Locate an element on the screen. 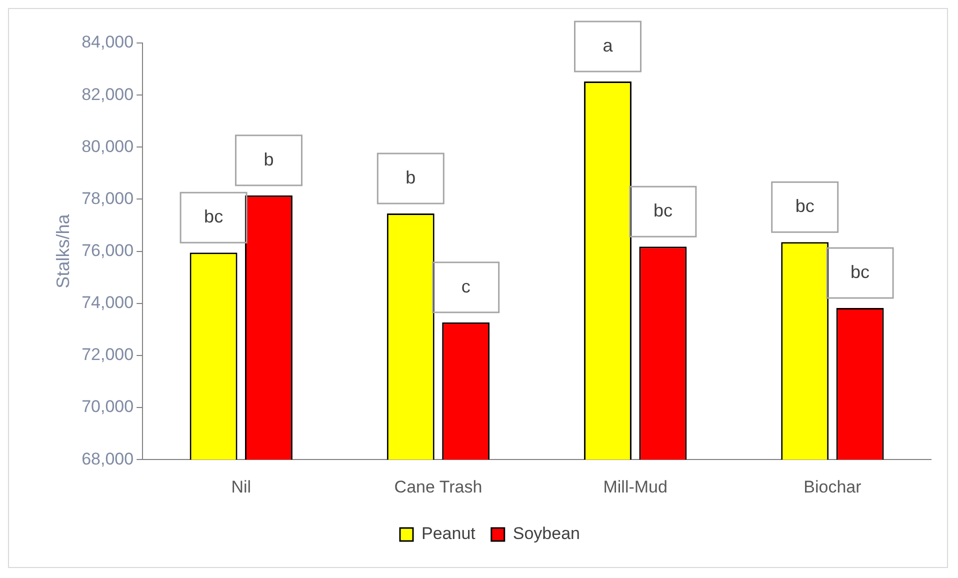 The image size is (958, 578). x-tick-label: Nil is located at coordinates (241, 486).